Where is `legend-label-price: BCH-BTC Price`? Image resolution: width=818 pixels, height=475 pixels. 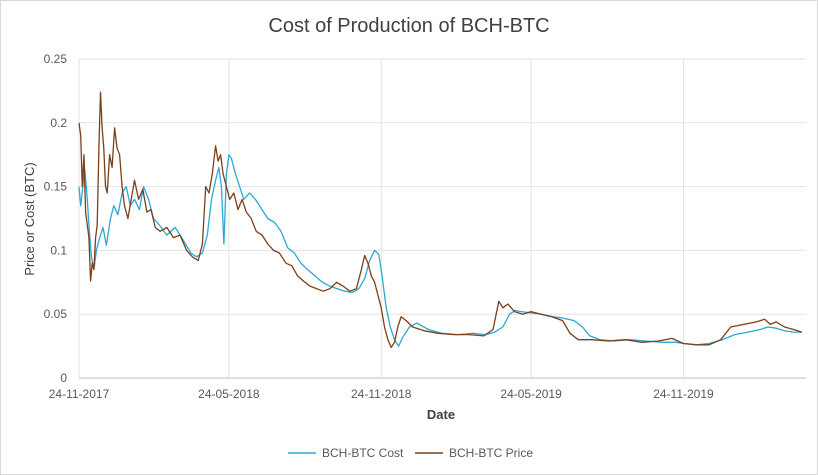
legend-label-price: BCH-BTC Price is located at coordinates (491, 453).